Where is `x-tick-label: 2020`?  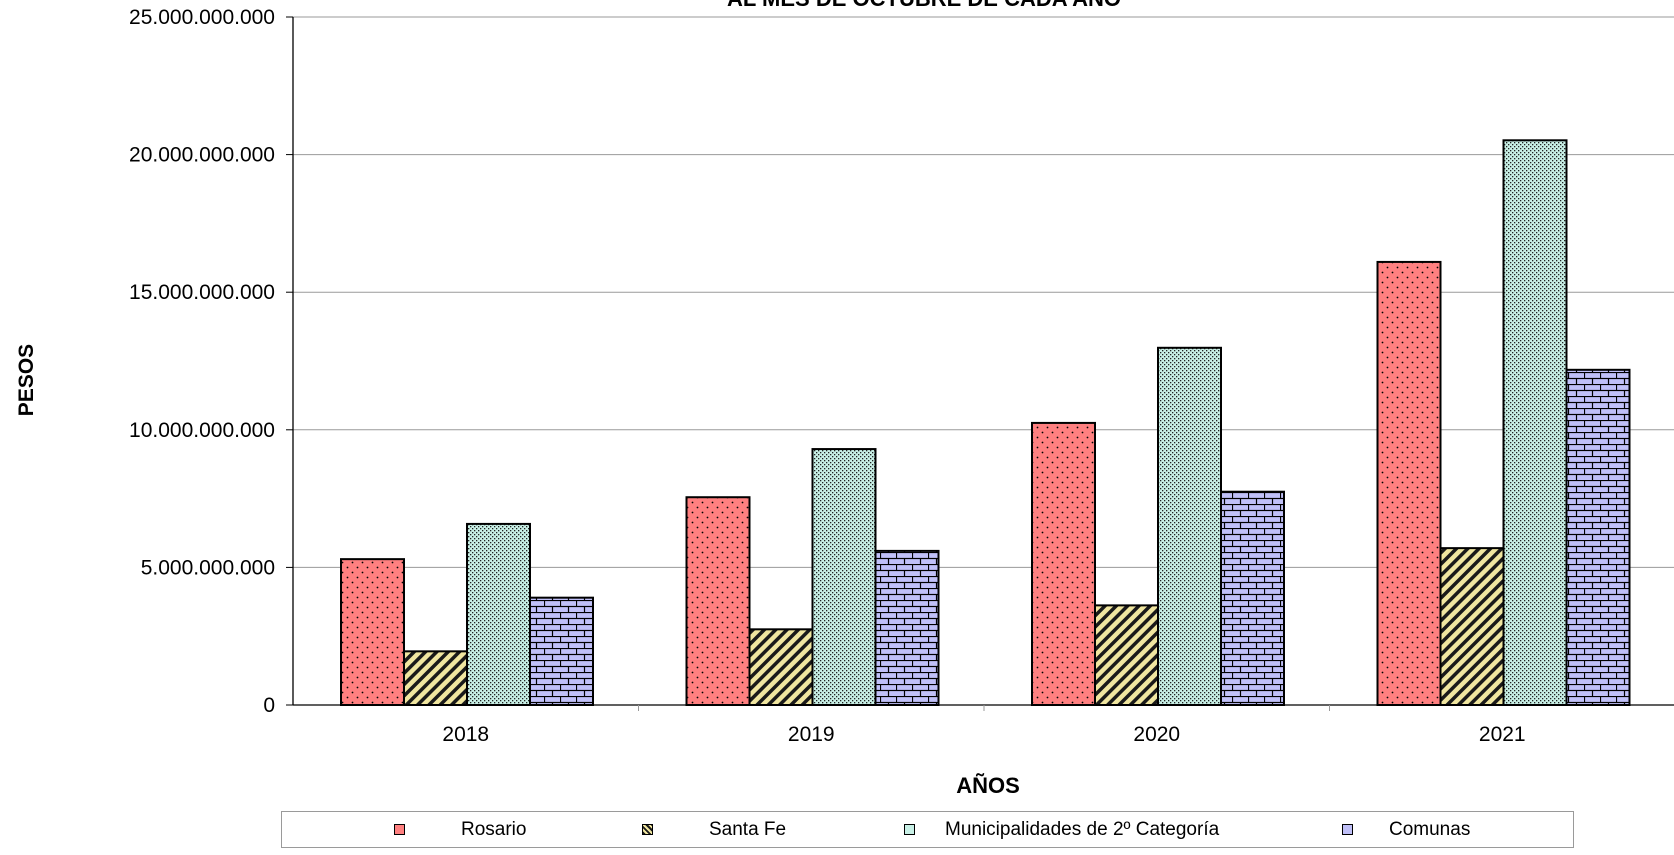
x-tick-label: 2020 is located at coordinates (1156, 734).